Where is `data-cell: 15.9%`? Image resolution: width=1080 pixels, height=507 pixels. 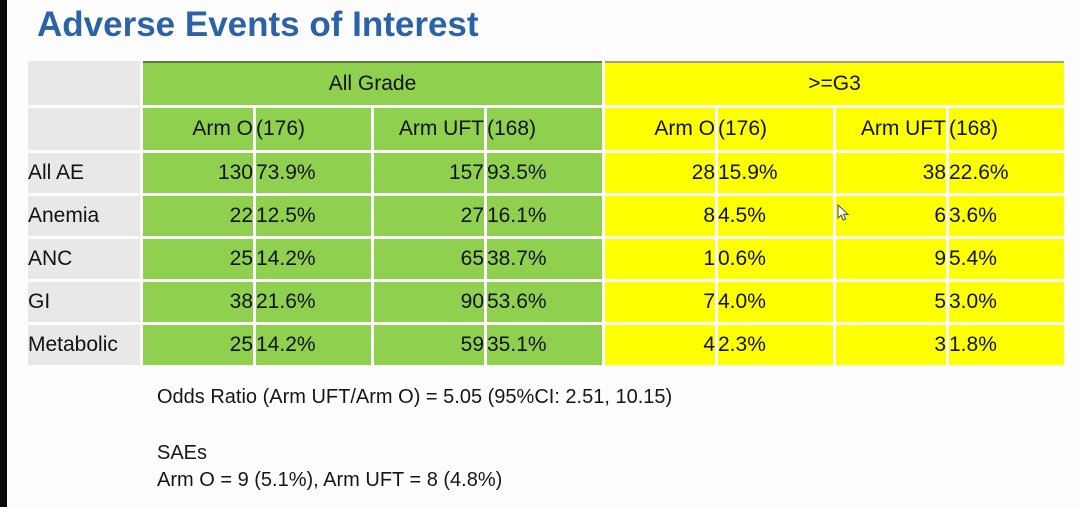 data-cell: 15.9% is located at coordinates (775, 173).